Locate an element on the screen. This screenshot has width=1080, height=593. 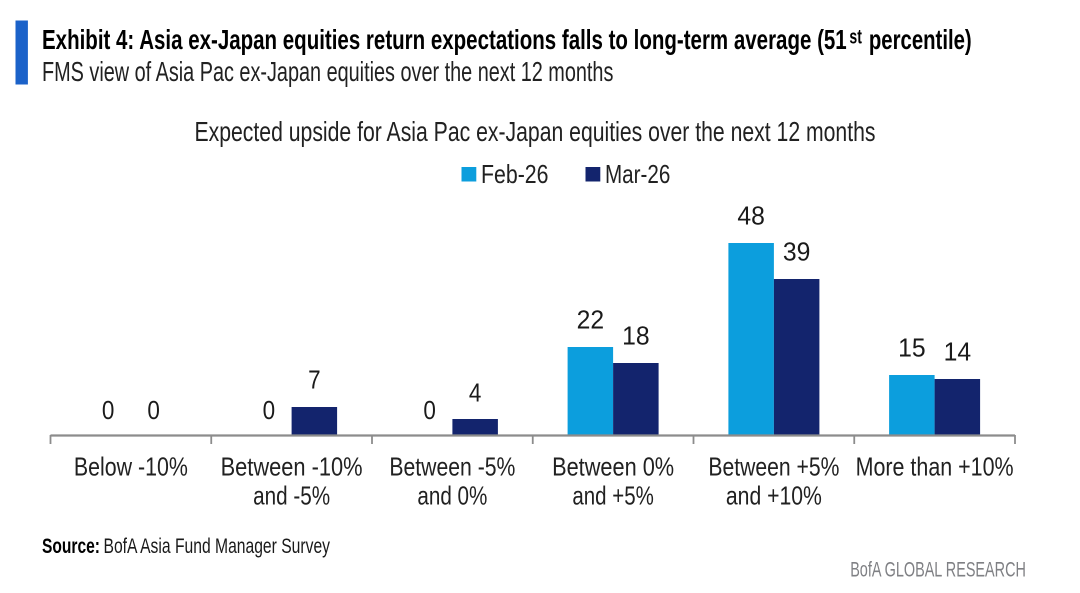
svg-text: and 0% is located at coordinates (452, 496).